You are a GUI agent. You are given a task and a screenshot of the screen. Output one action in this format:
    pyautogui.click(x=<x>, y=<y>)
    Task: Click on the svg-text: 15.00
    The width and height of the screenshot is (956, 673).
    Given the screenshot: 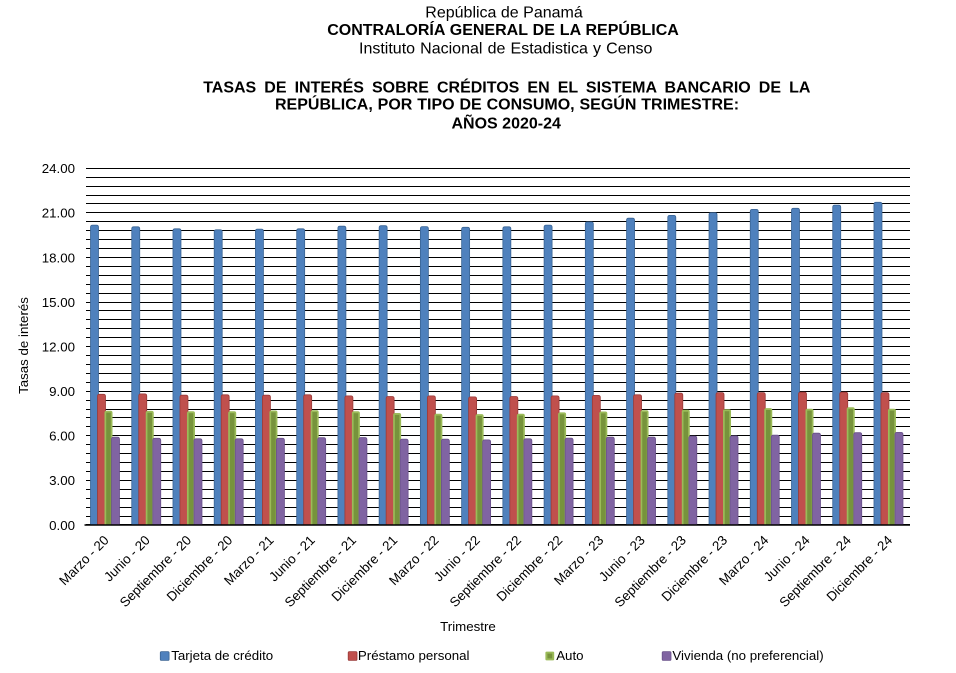 What is the action you would take?
    pyautogui.click(x=58, y=302)
    